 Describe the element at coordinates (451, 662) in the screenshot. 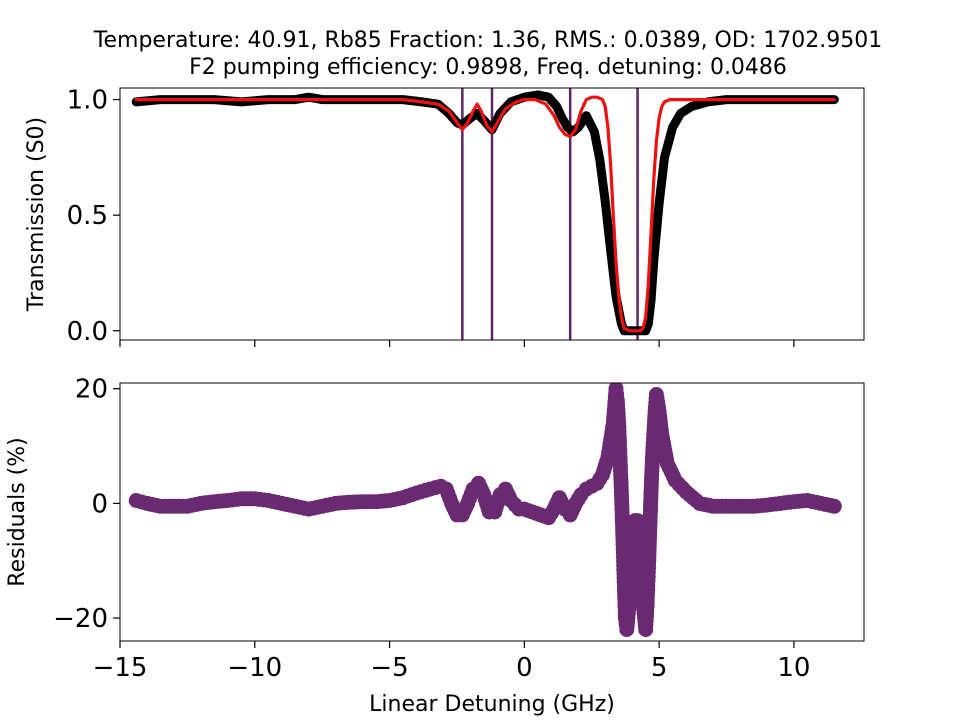

I see `bottom-x-ticks: −15 −10 −5 0 5 10` at that location.